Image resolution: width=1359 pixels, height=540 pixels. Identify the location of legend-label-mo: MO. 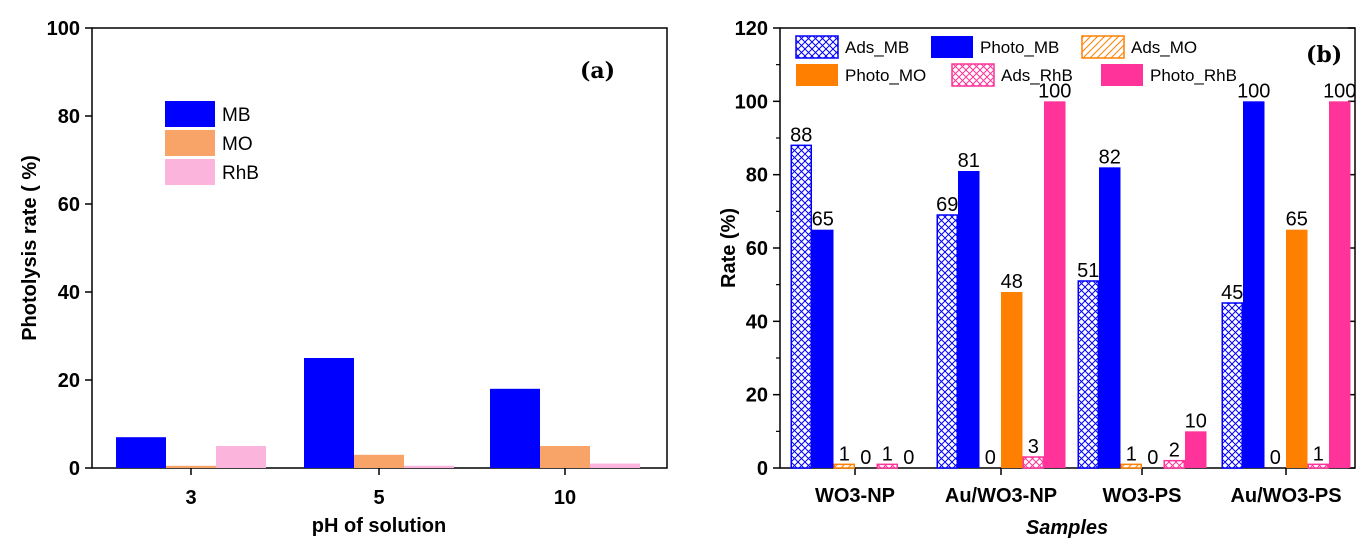
(237, 144).